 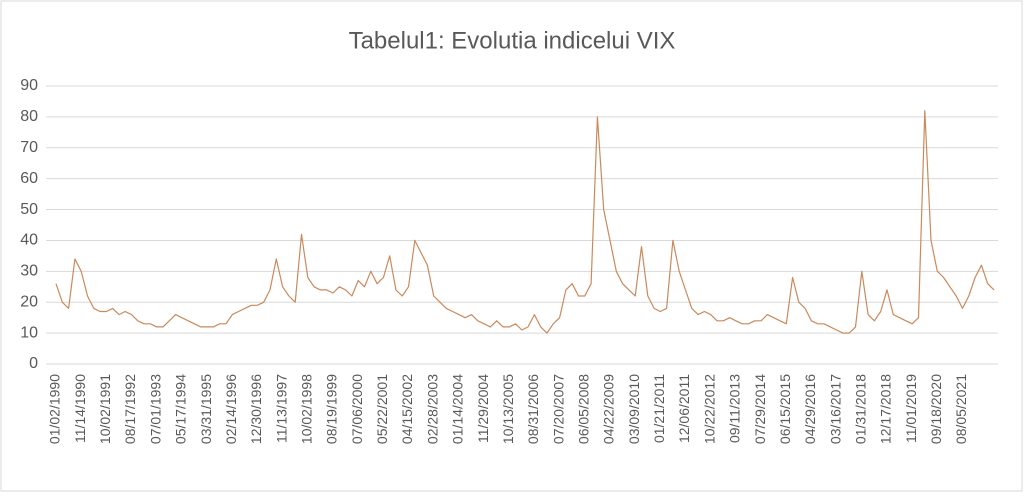 What do you see at coordinates (609, 409) in the screenshot?
I see `x-tick-label: 04/22/2009` at bounding box center [609, 409].